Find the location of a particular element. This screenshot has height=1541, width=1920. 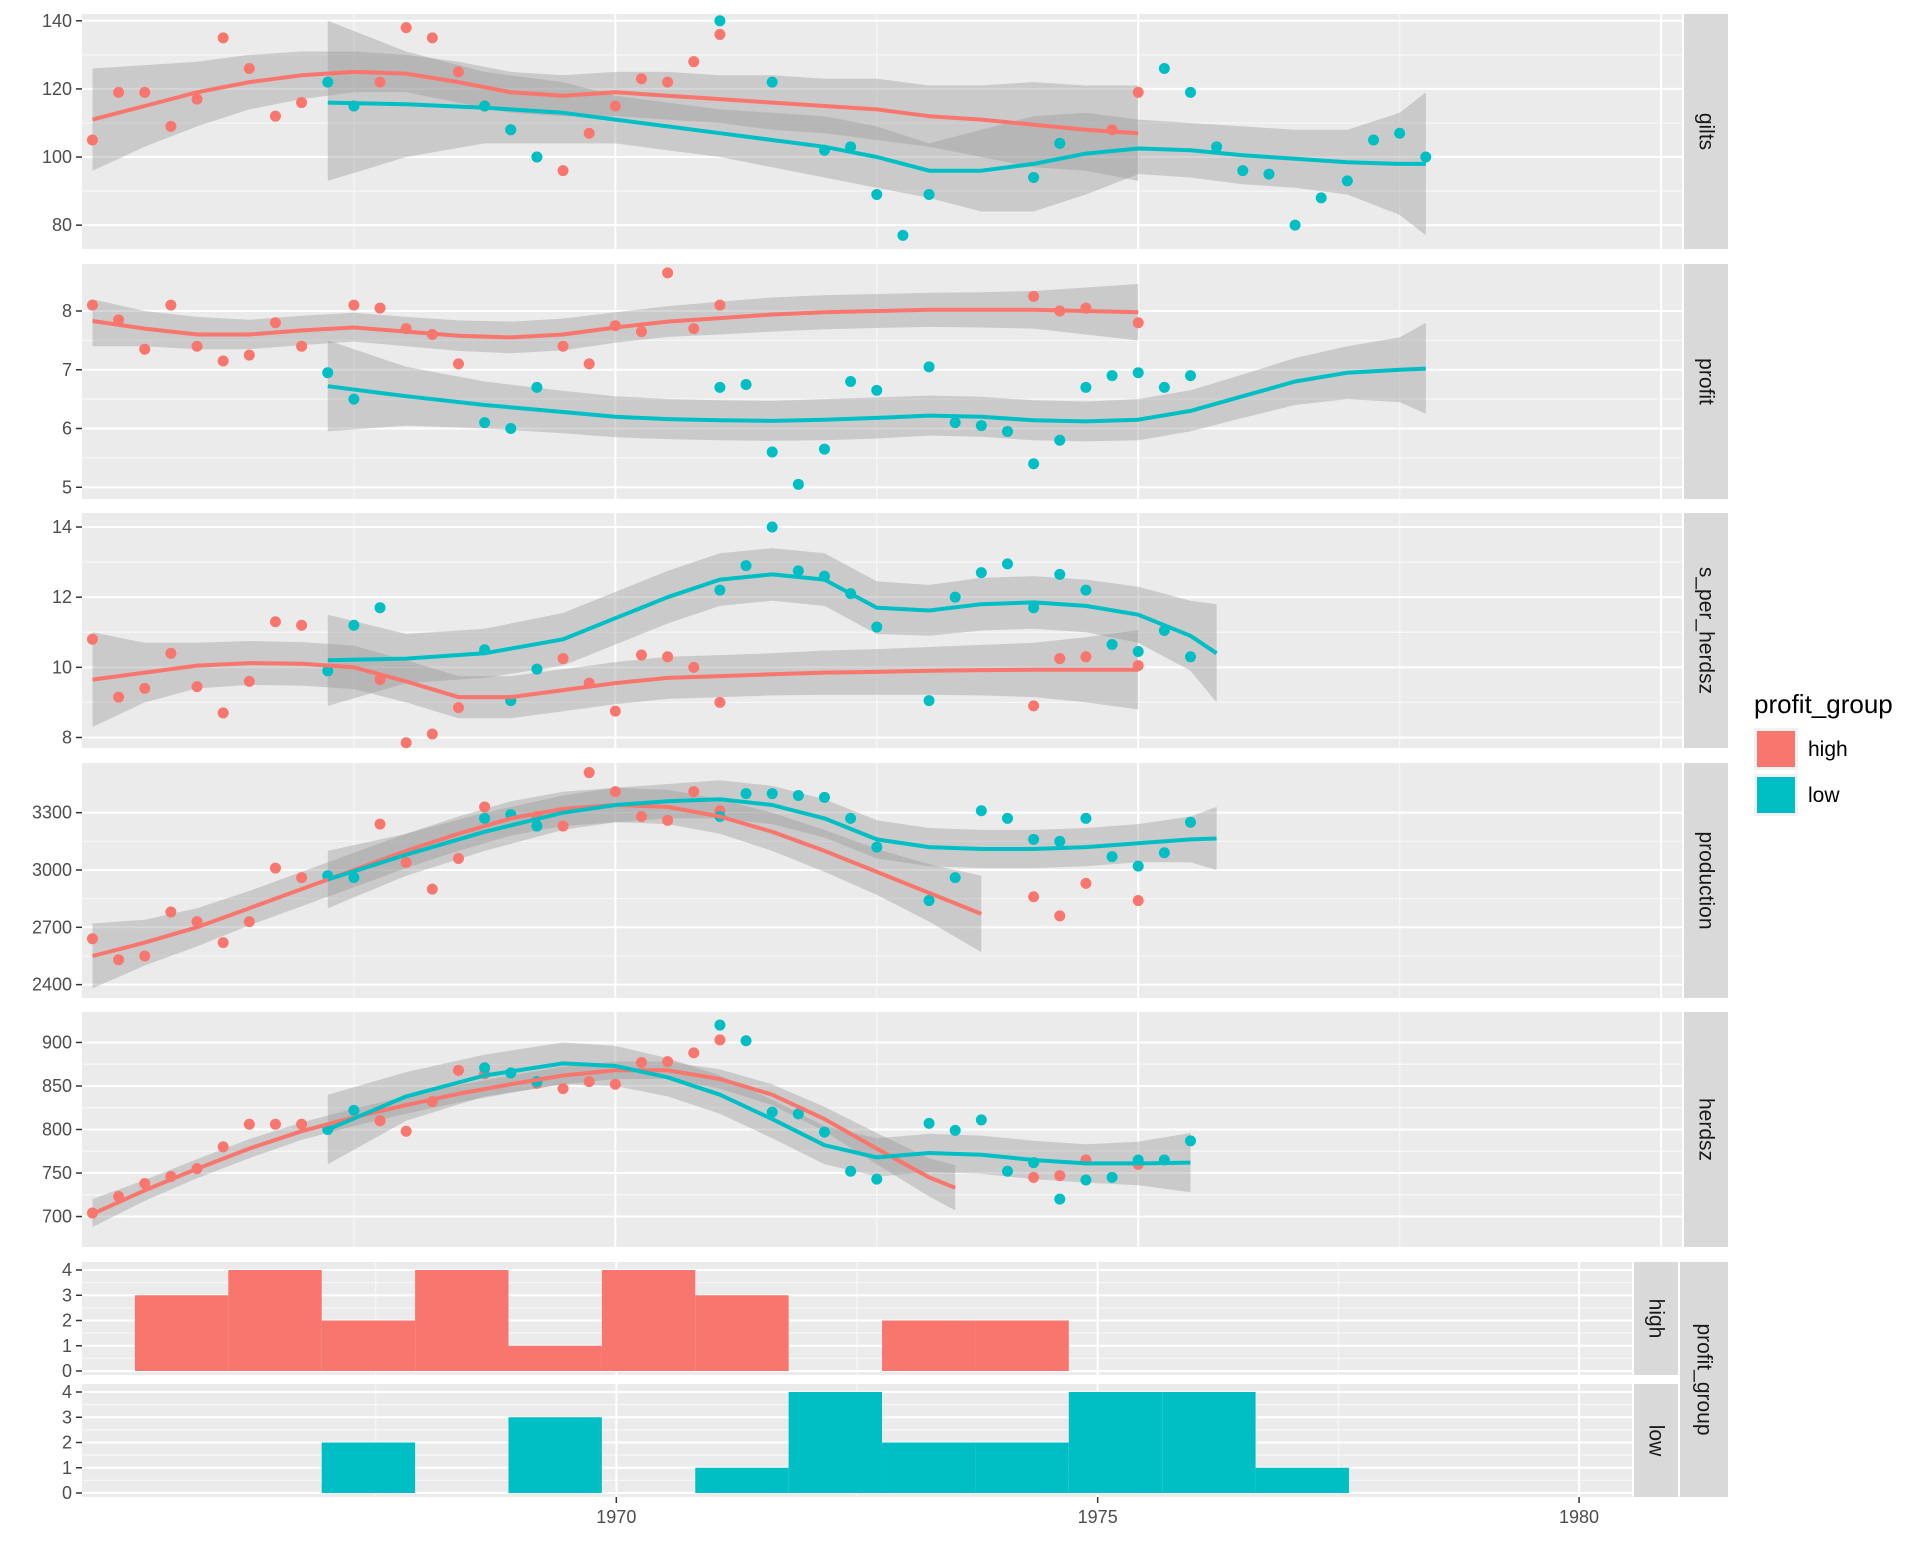

y-tick-label: 7 is located at coordinates (67, 370).